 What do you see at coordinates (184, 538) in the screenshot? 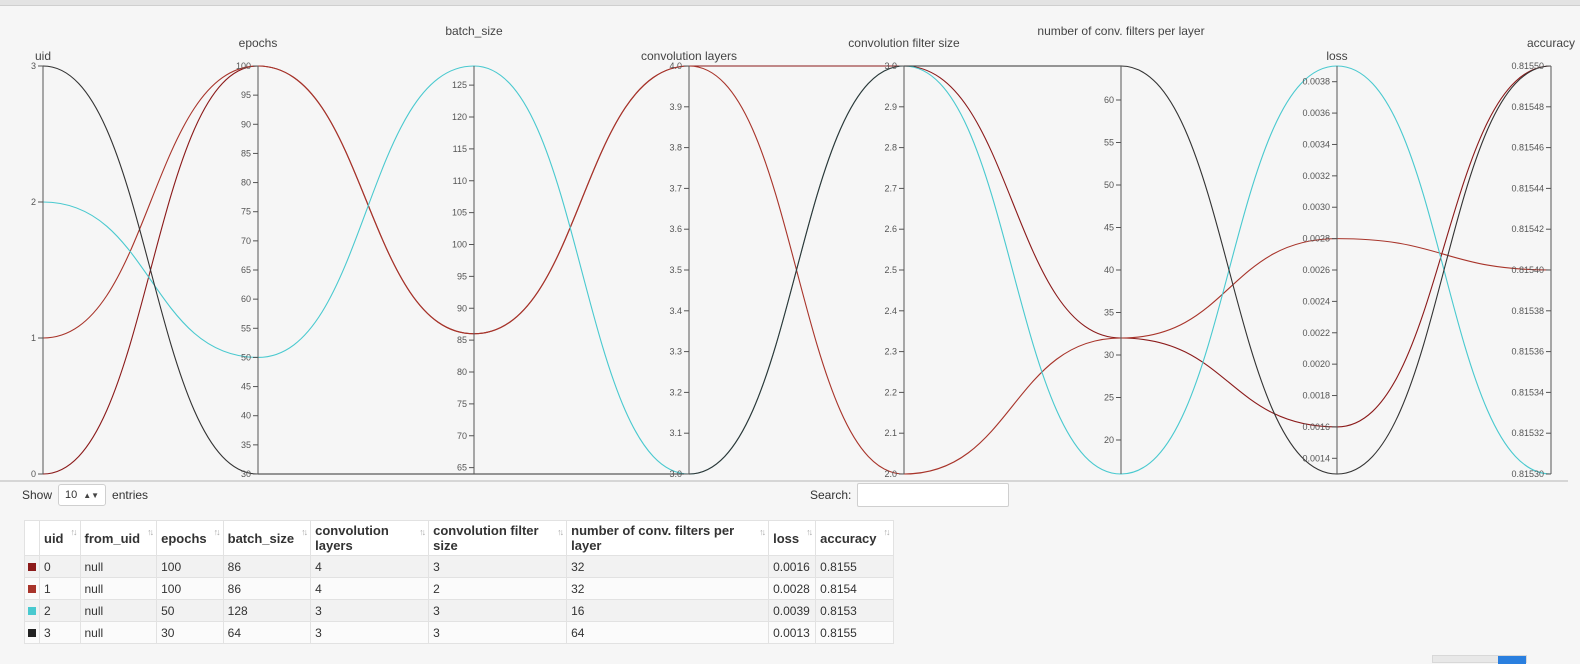
I see `column-header-label: epochs` at bounding box center [184, 538].